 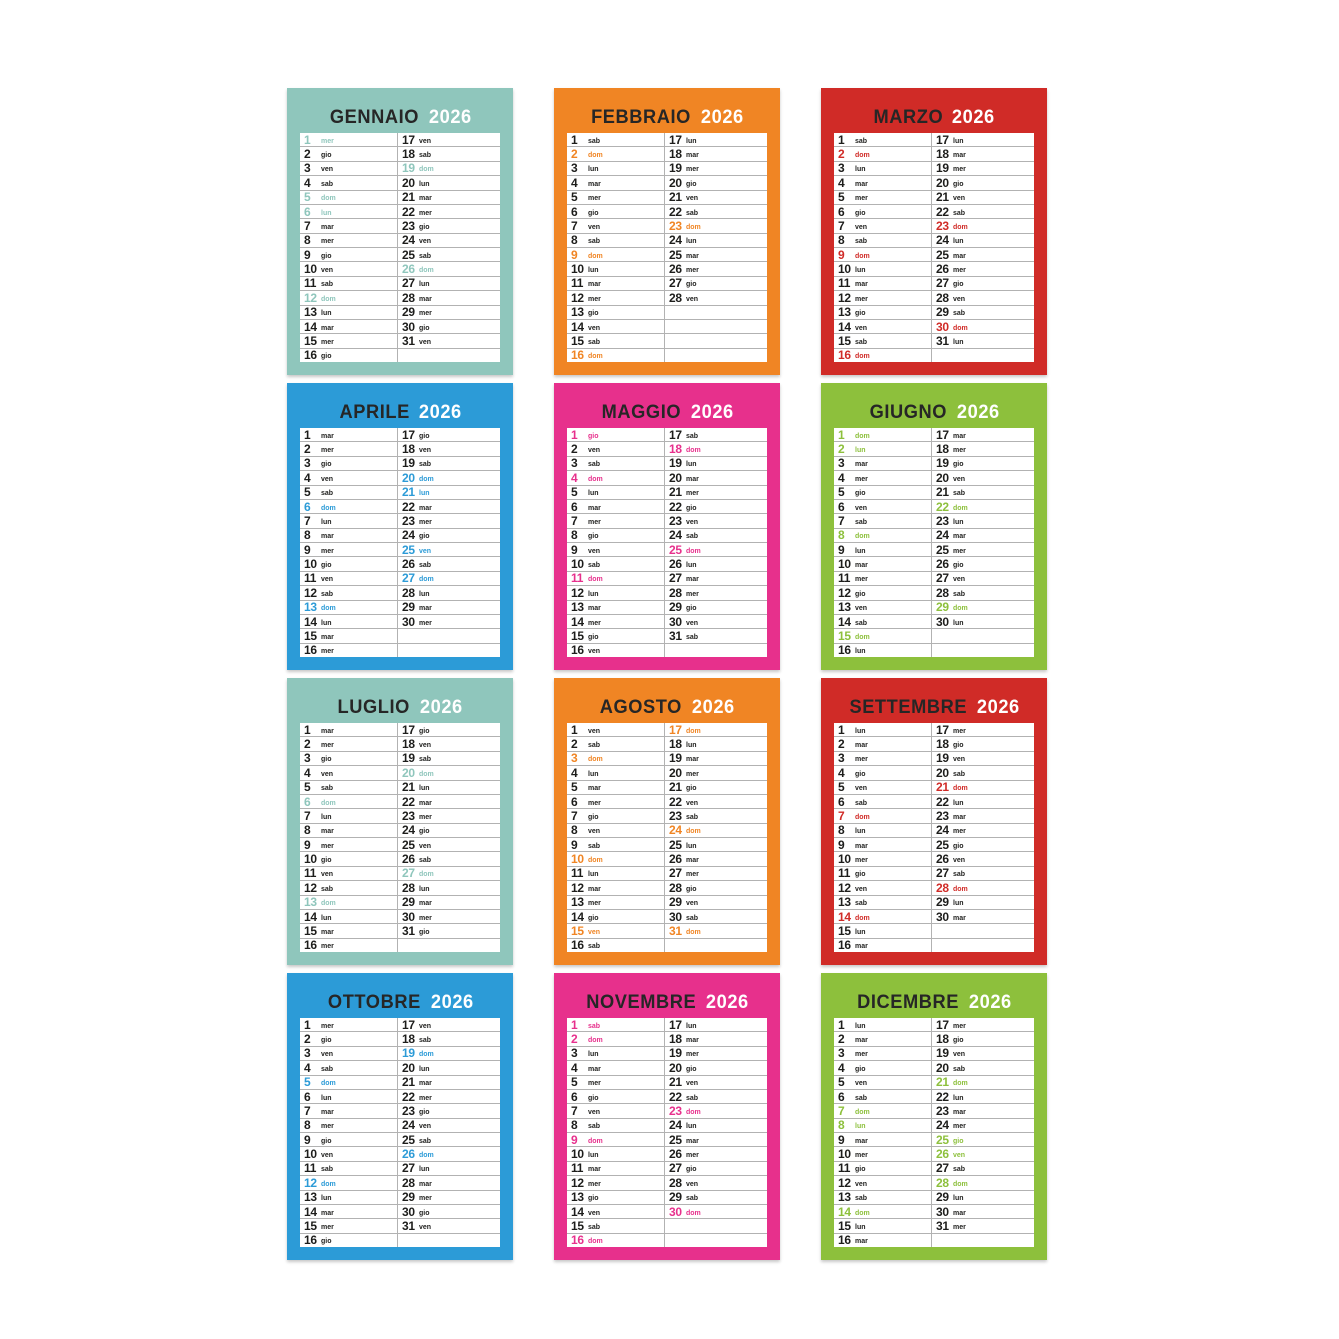 I want to click on day-row-15: 15 ven, so click(x=615, y=931).